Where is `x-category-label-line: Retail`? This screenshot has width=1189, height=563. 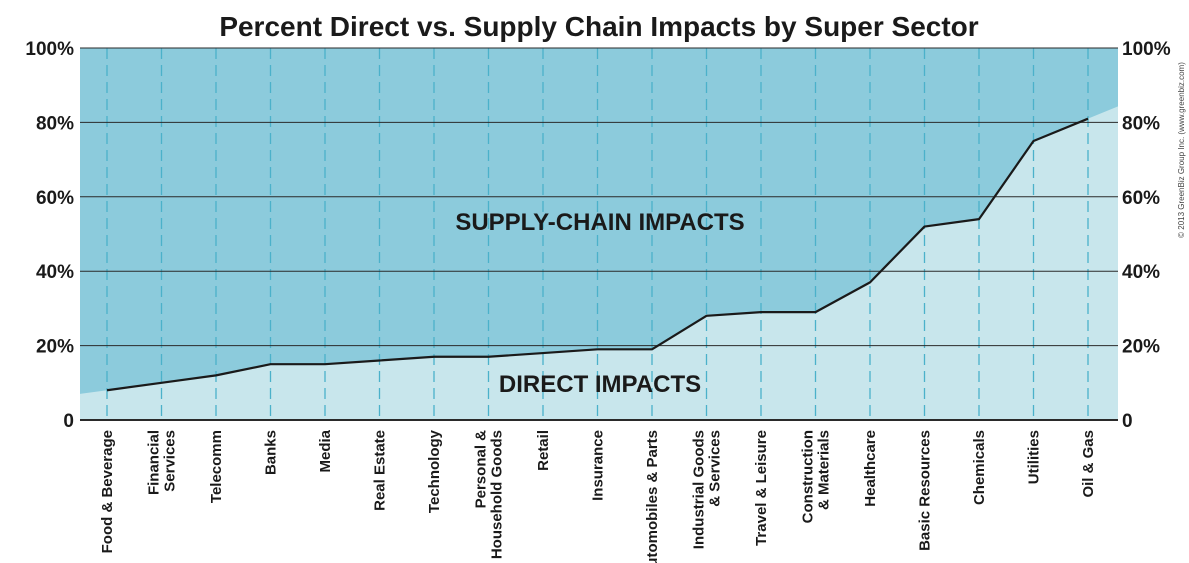 x-category-label-line: Retail is located at coordinates (543, 450).